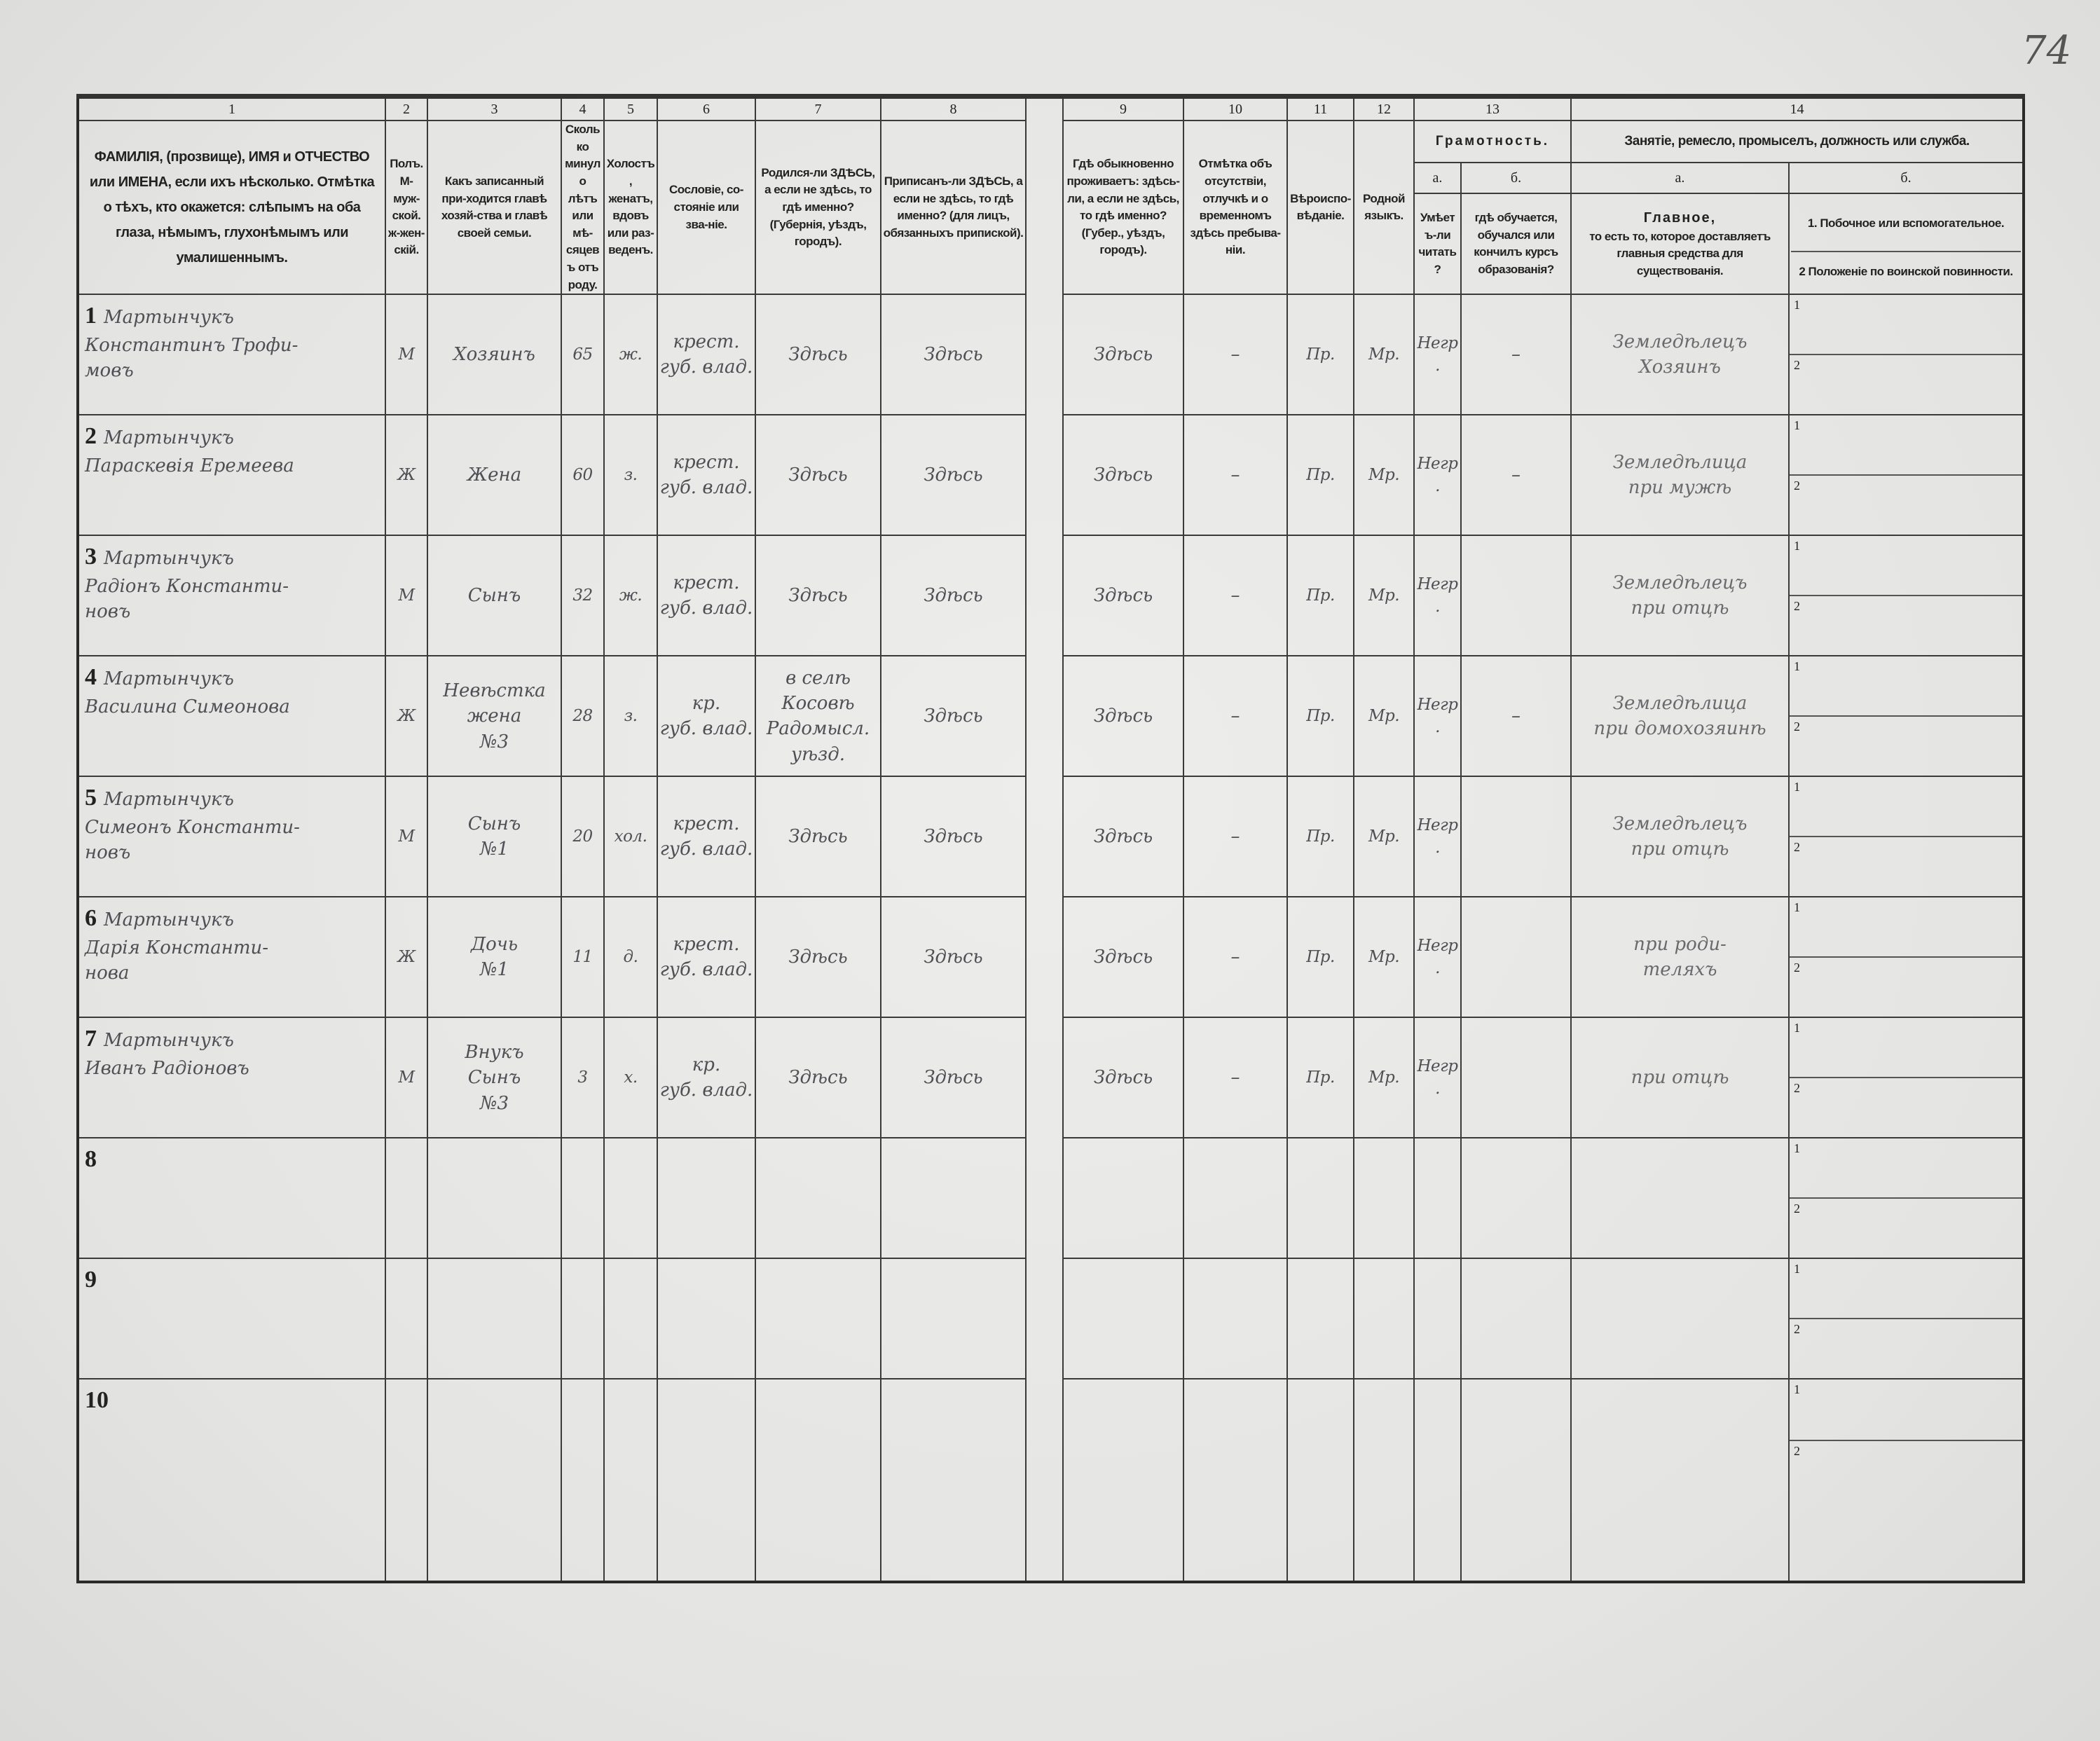  I want to click on value-born: в селѣ Косовѣ Радомысл. уѣзд., so click(818, 716).